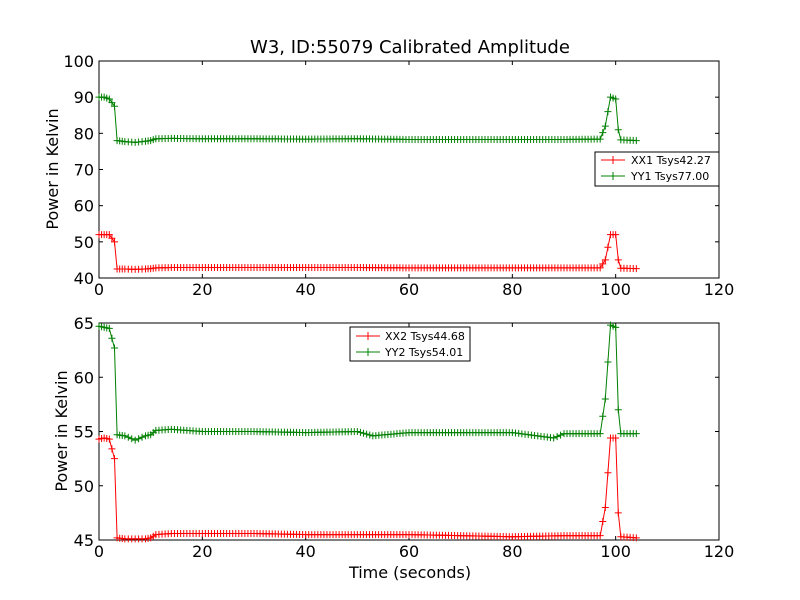 This screenshot has height=600, width=800. I want to click on bottom-y-tick-label: 45, so click(84, 540).